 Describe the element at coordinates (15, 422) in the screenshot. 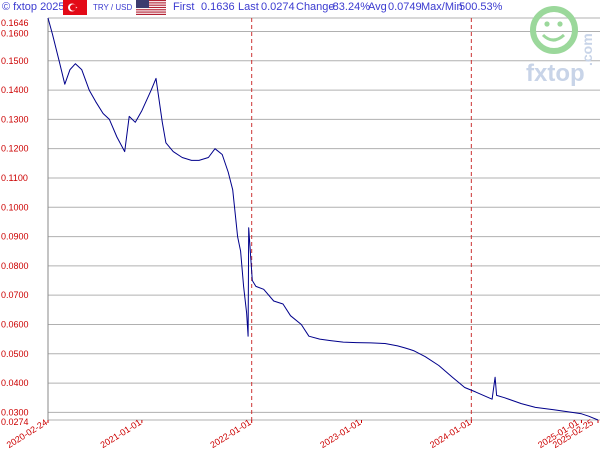

I see `y-tick-label: 0.0274` at that location.